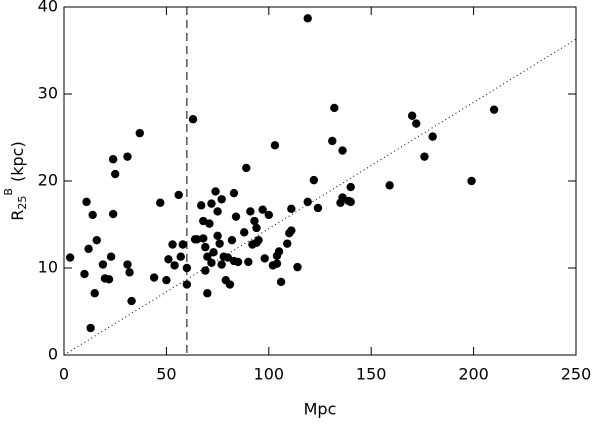  Describe the element at coordinates (371, 374) in the screenshot. I see `x-tick-label: 150` at that location.